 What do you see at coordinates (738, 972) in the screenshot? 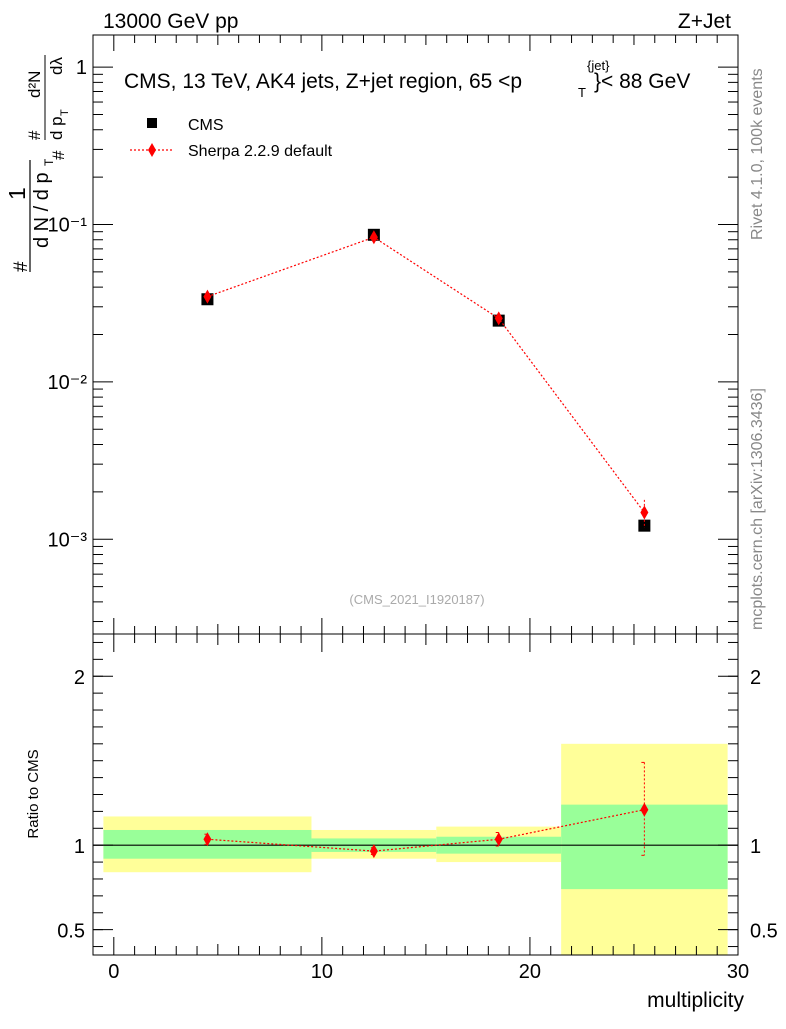
I see `x-tick-label: 30` at bounding box center [738, 972].